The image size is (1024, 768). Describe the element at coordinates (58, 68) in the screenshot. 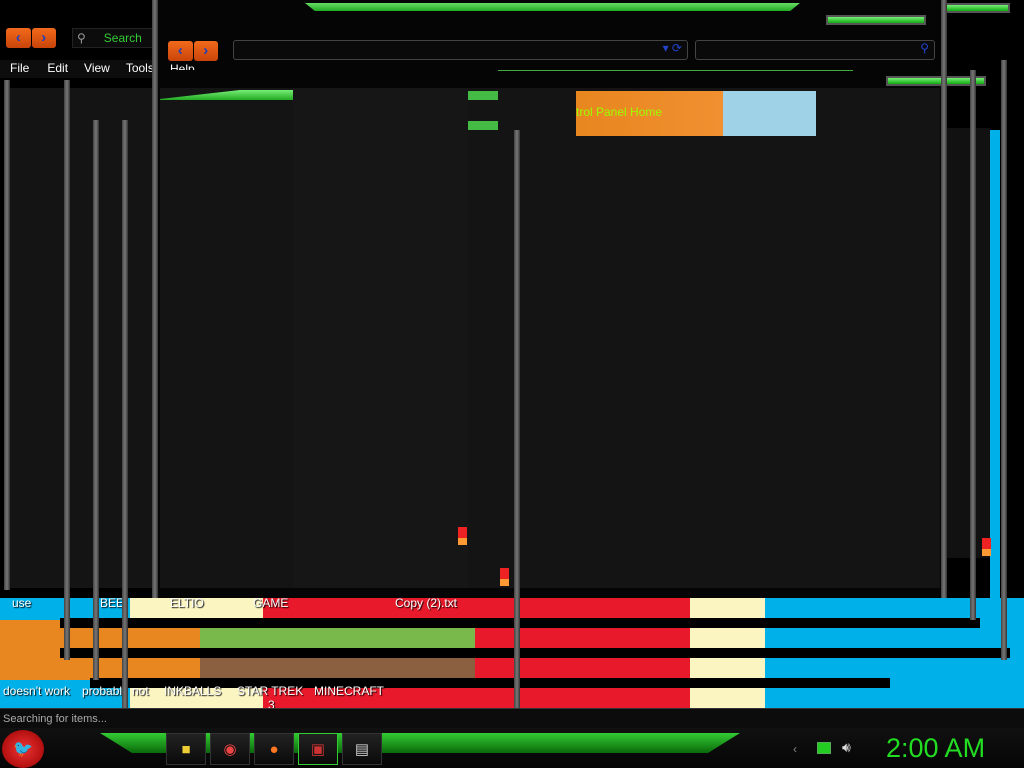

I see `menu-edit: Edit` at that location.